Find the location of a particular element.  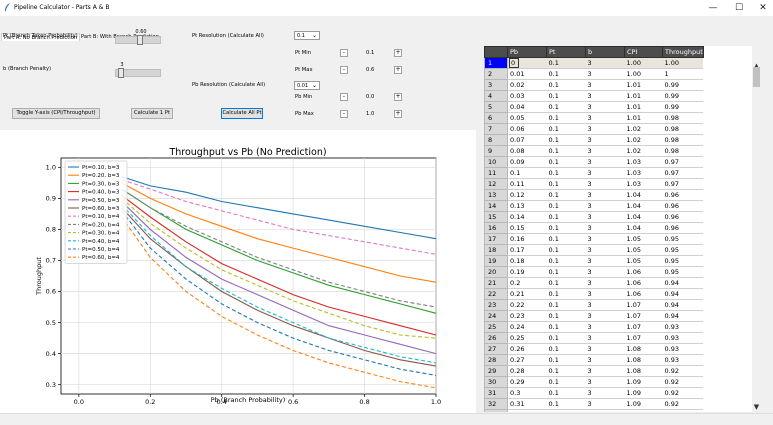

row-number: 4 is located at coordinates (496, 96).